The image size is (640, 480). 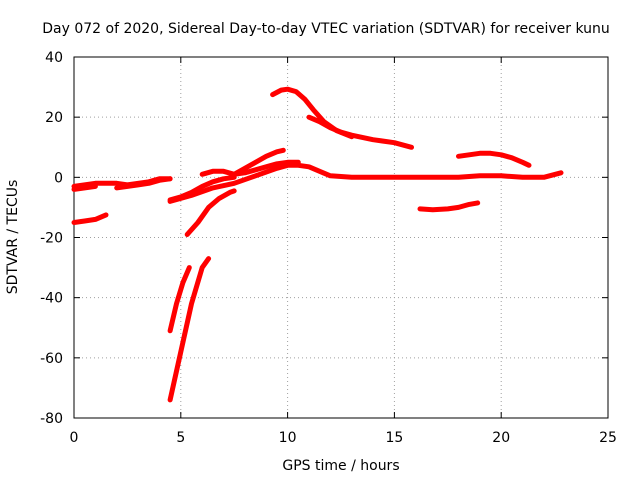 What do you see at coordinates (51, 299) in the screenshot?
I see `y-tick-label: -40` at bounding box center [51, 299].